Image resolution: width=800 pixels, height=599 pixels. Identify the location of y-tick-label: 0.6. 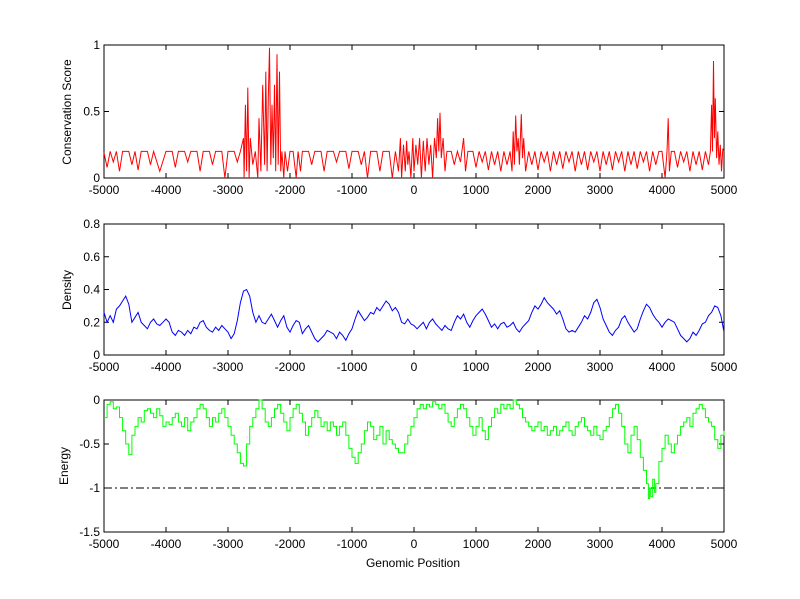
(91, 257).